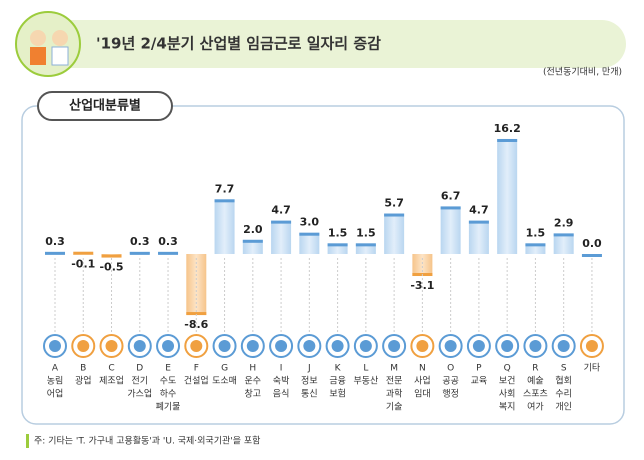 The height and width of the screenshot is (460, 644). What do you see at coordinates (507, 369) in the screenshot?
I see `category-code: Q` at bounding box center [507, 369].